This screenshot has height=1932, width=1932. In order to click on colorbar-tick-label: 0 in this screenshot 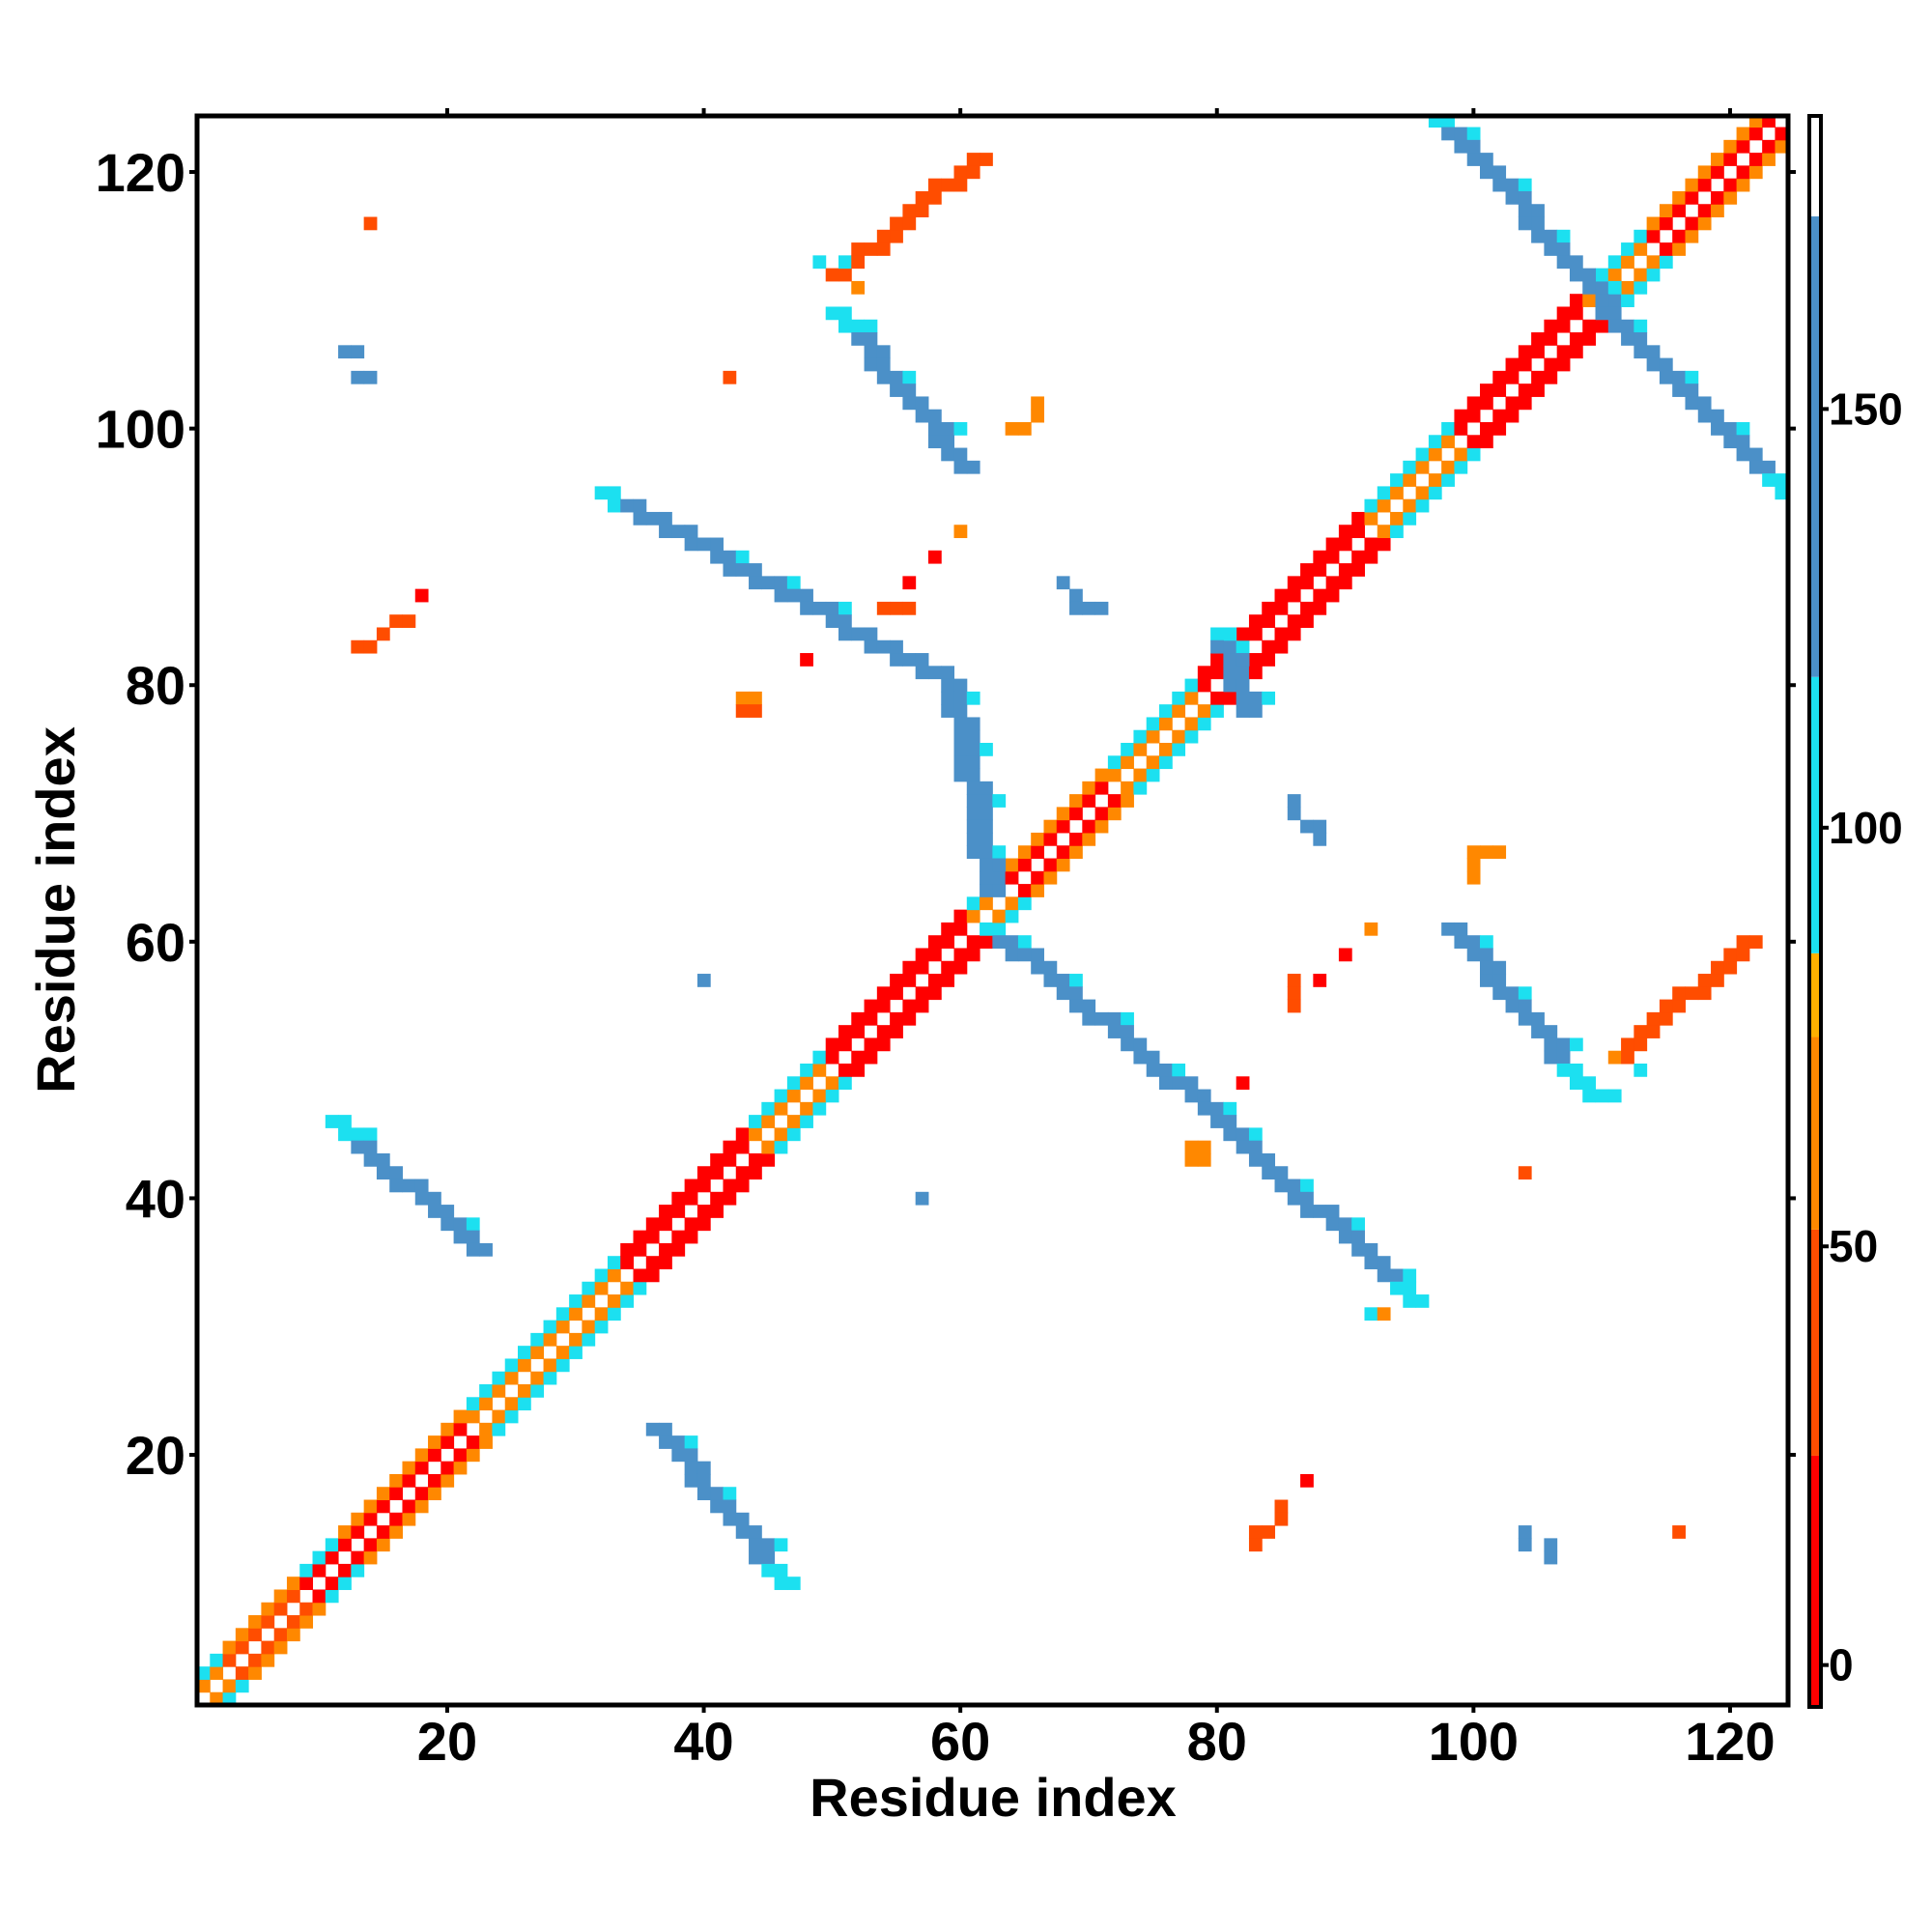, I will do `click(1841, 1665)`.